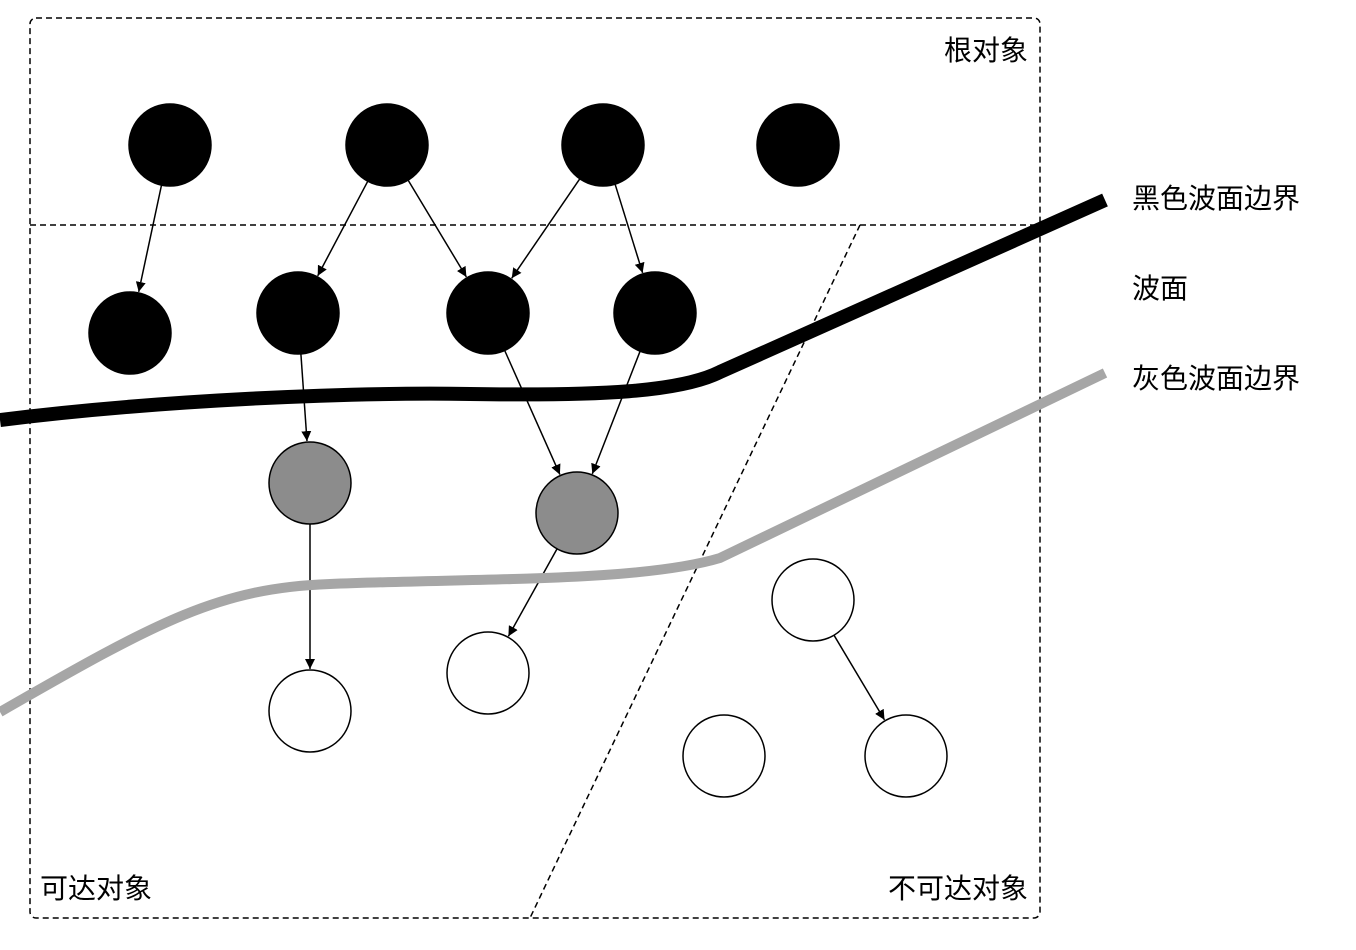  Describe the element at coordinates (798, 145) in the screenshot. I see `black-object-node-r4` at that location.